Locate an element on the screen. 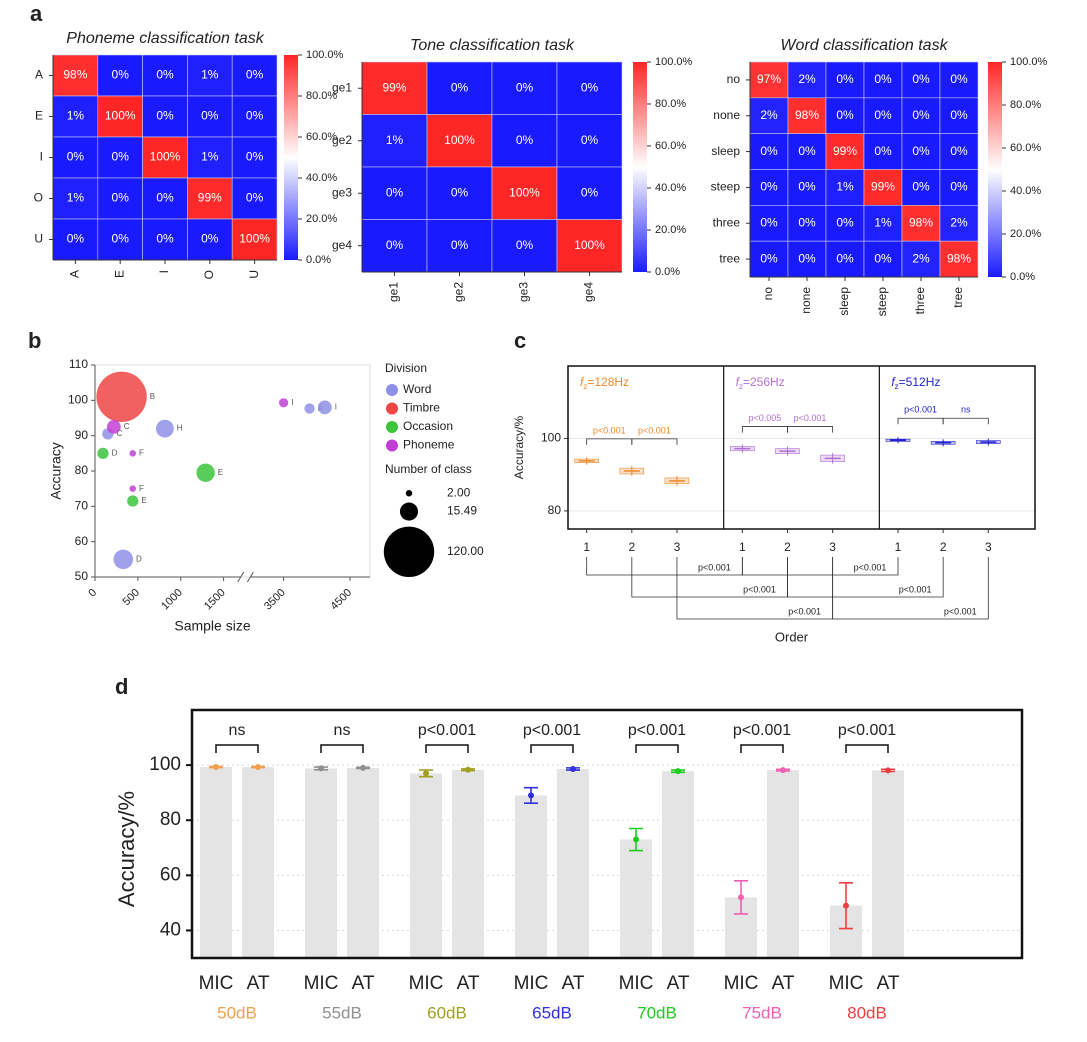  cell-label: 1% is located at coordinates (210, 75).